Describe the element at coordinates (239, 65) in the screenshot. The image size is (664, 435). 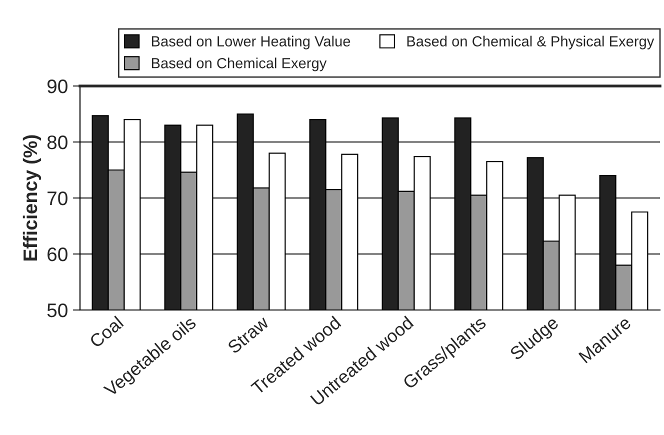
I see `legend-label: Based on Chemical Exergy` at that location.